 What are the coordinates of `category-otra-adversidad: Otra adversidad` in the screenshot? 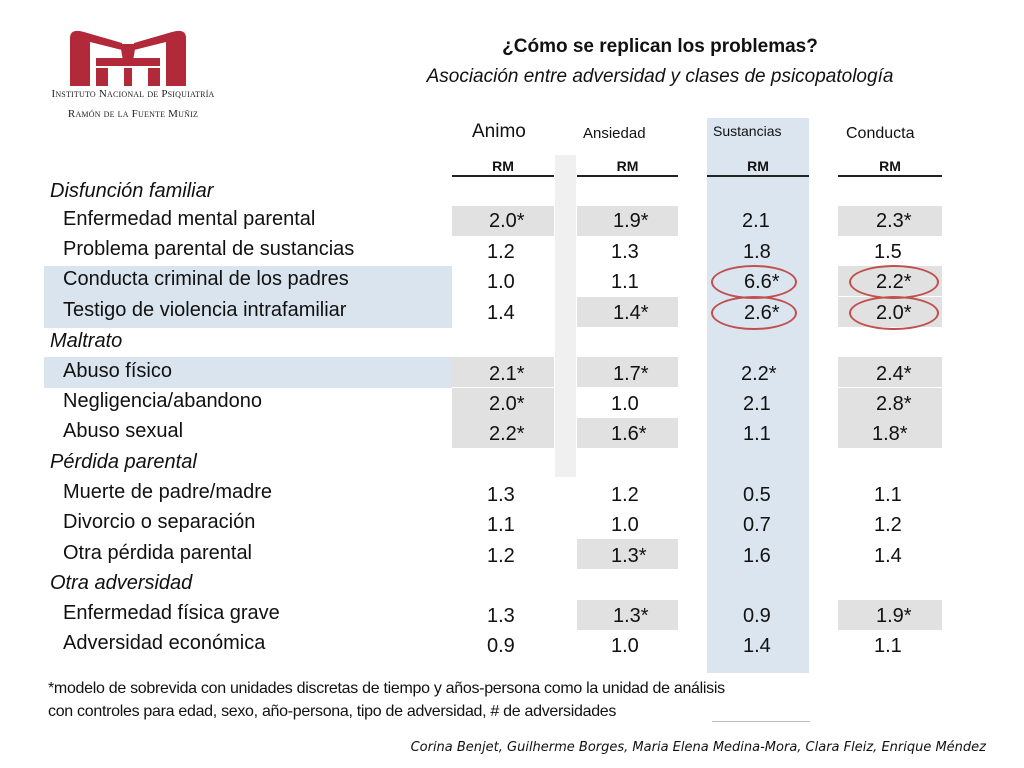 It's located at (121, 583).